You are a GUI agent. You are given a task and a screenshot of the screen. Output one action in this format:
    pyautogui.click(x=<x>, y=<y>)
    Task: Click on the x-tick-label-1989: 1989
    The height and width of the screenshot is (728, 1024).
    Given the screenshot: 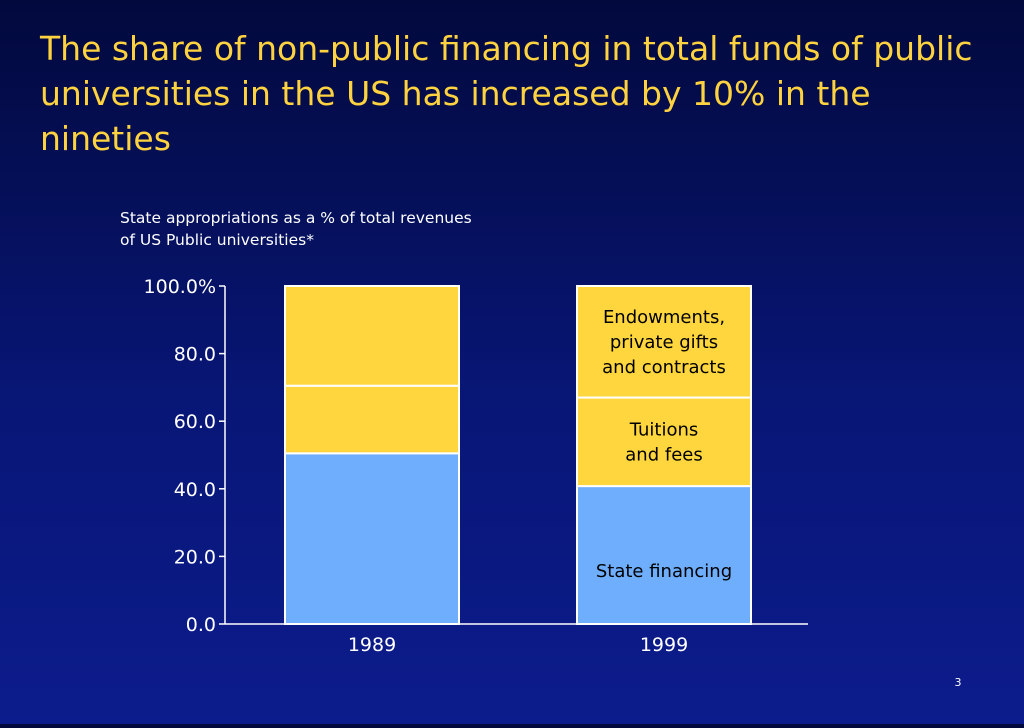 What is the action you would take?
    pyautogui.click(x=372, y=645)
    